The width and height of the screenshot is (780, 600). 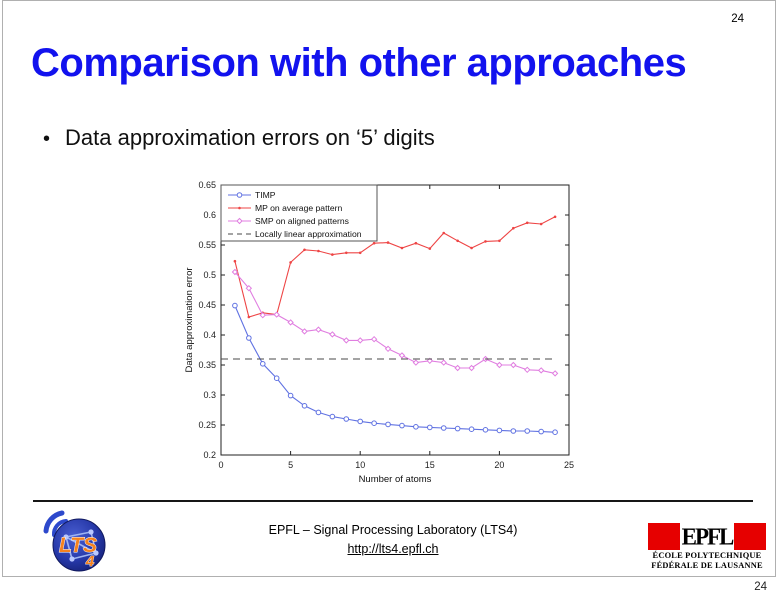 What do you see at coordinates (209, 455) in the screenshot?
I see `svg-text: 0.2` at bounding box center [209, 455].